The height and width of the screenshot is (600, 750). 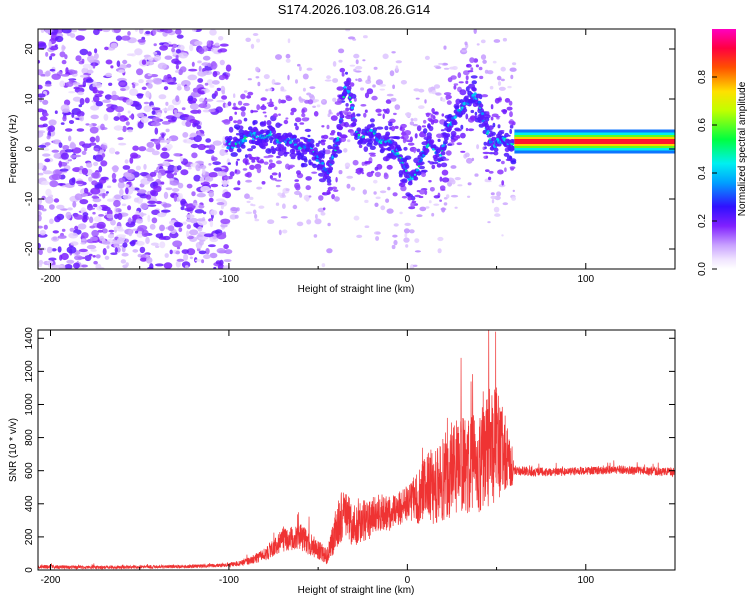 I want to click on spectrogram-band, so click(x=594, y=141).